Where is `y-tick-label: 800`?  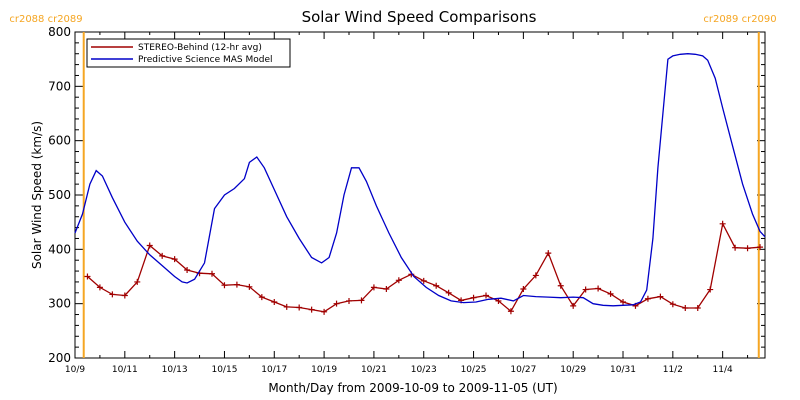
y-tick-label: 800 is located at coordinates (59, 32).